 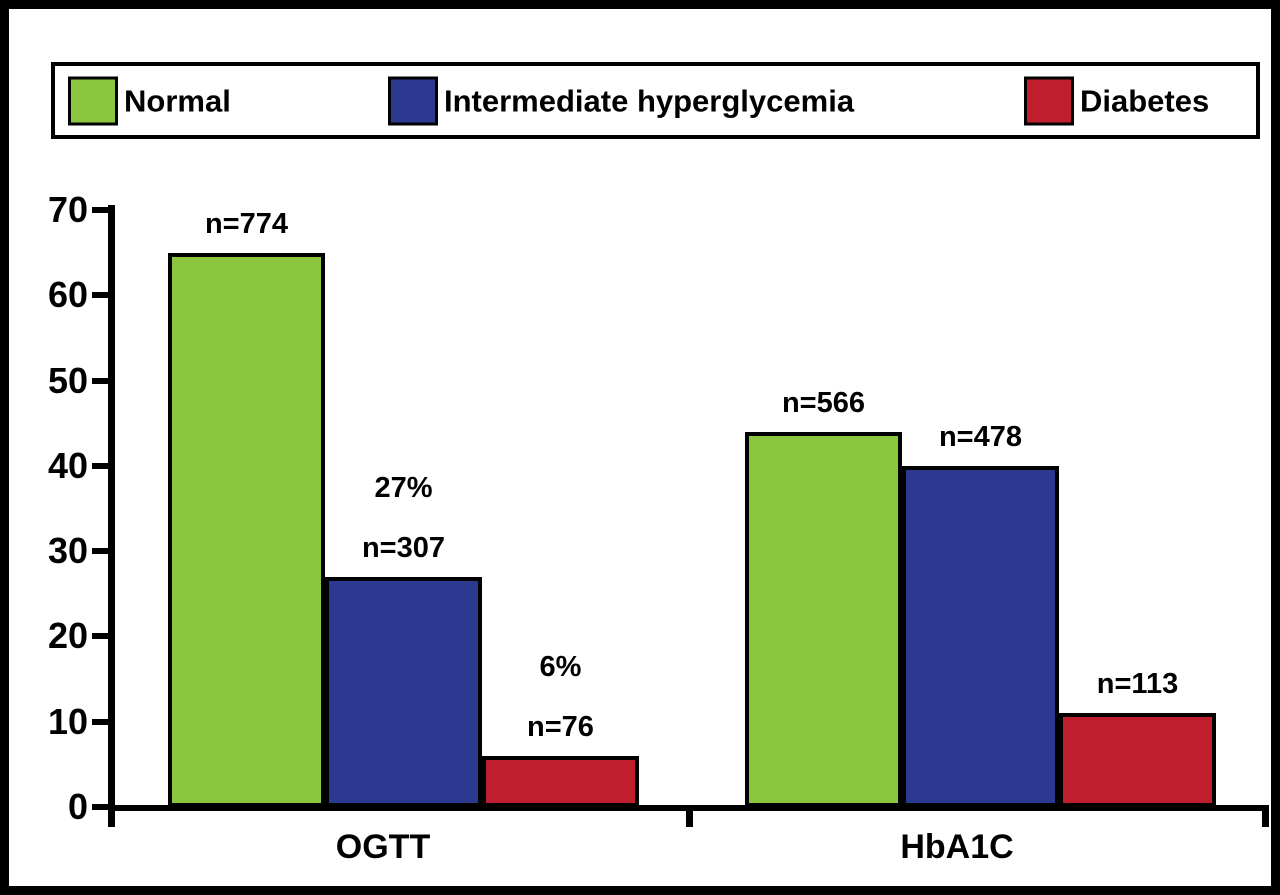 What do you see at coordinates (67, 209) in the screenshot?
I see `y-axis-label-70: 70` at bounding box center [67, 209].